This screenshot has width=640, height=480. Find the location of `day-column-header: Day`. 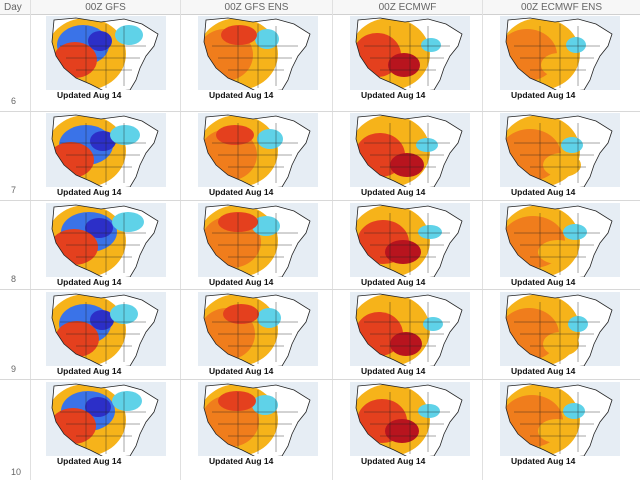

day-column-header: Day is located at coordinates (15, 7).